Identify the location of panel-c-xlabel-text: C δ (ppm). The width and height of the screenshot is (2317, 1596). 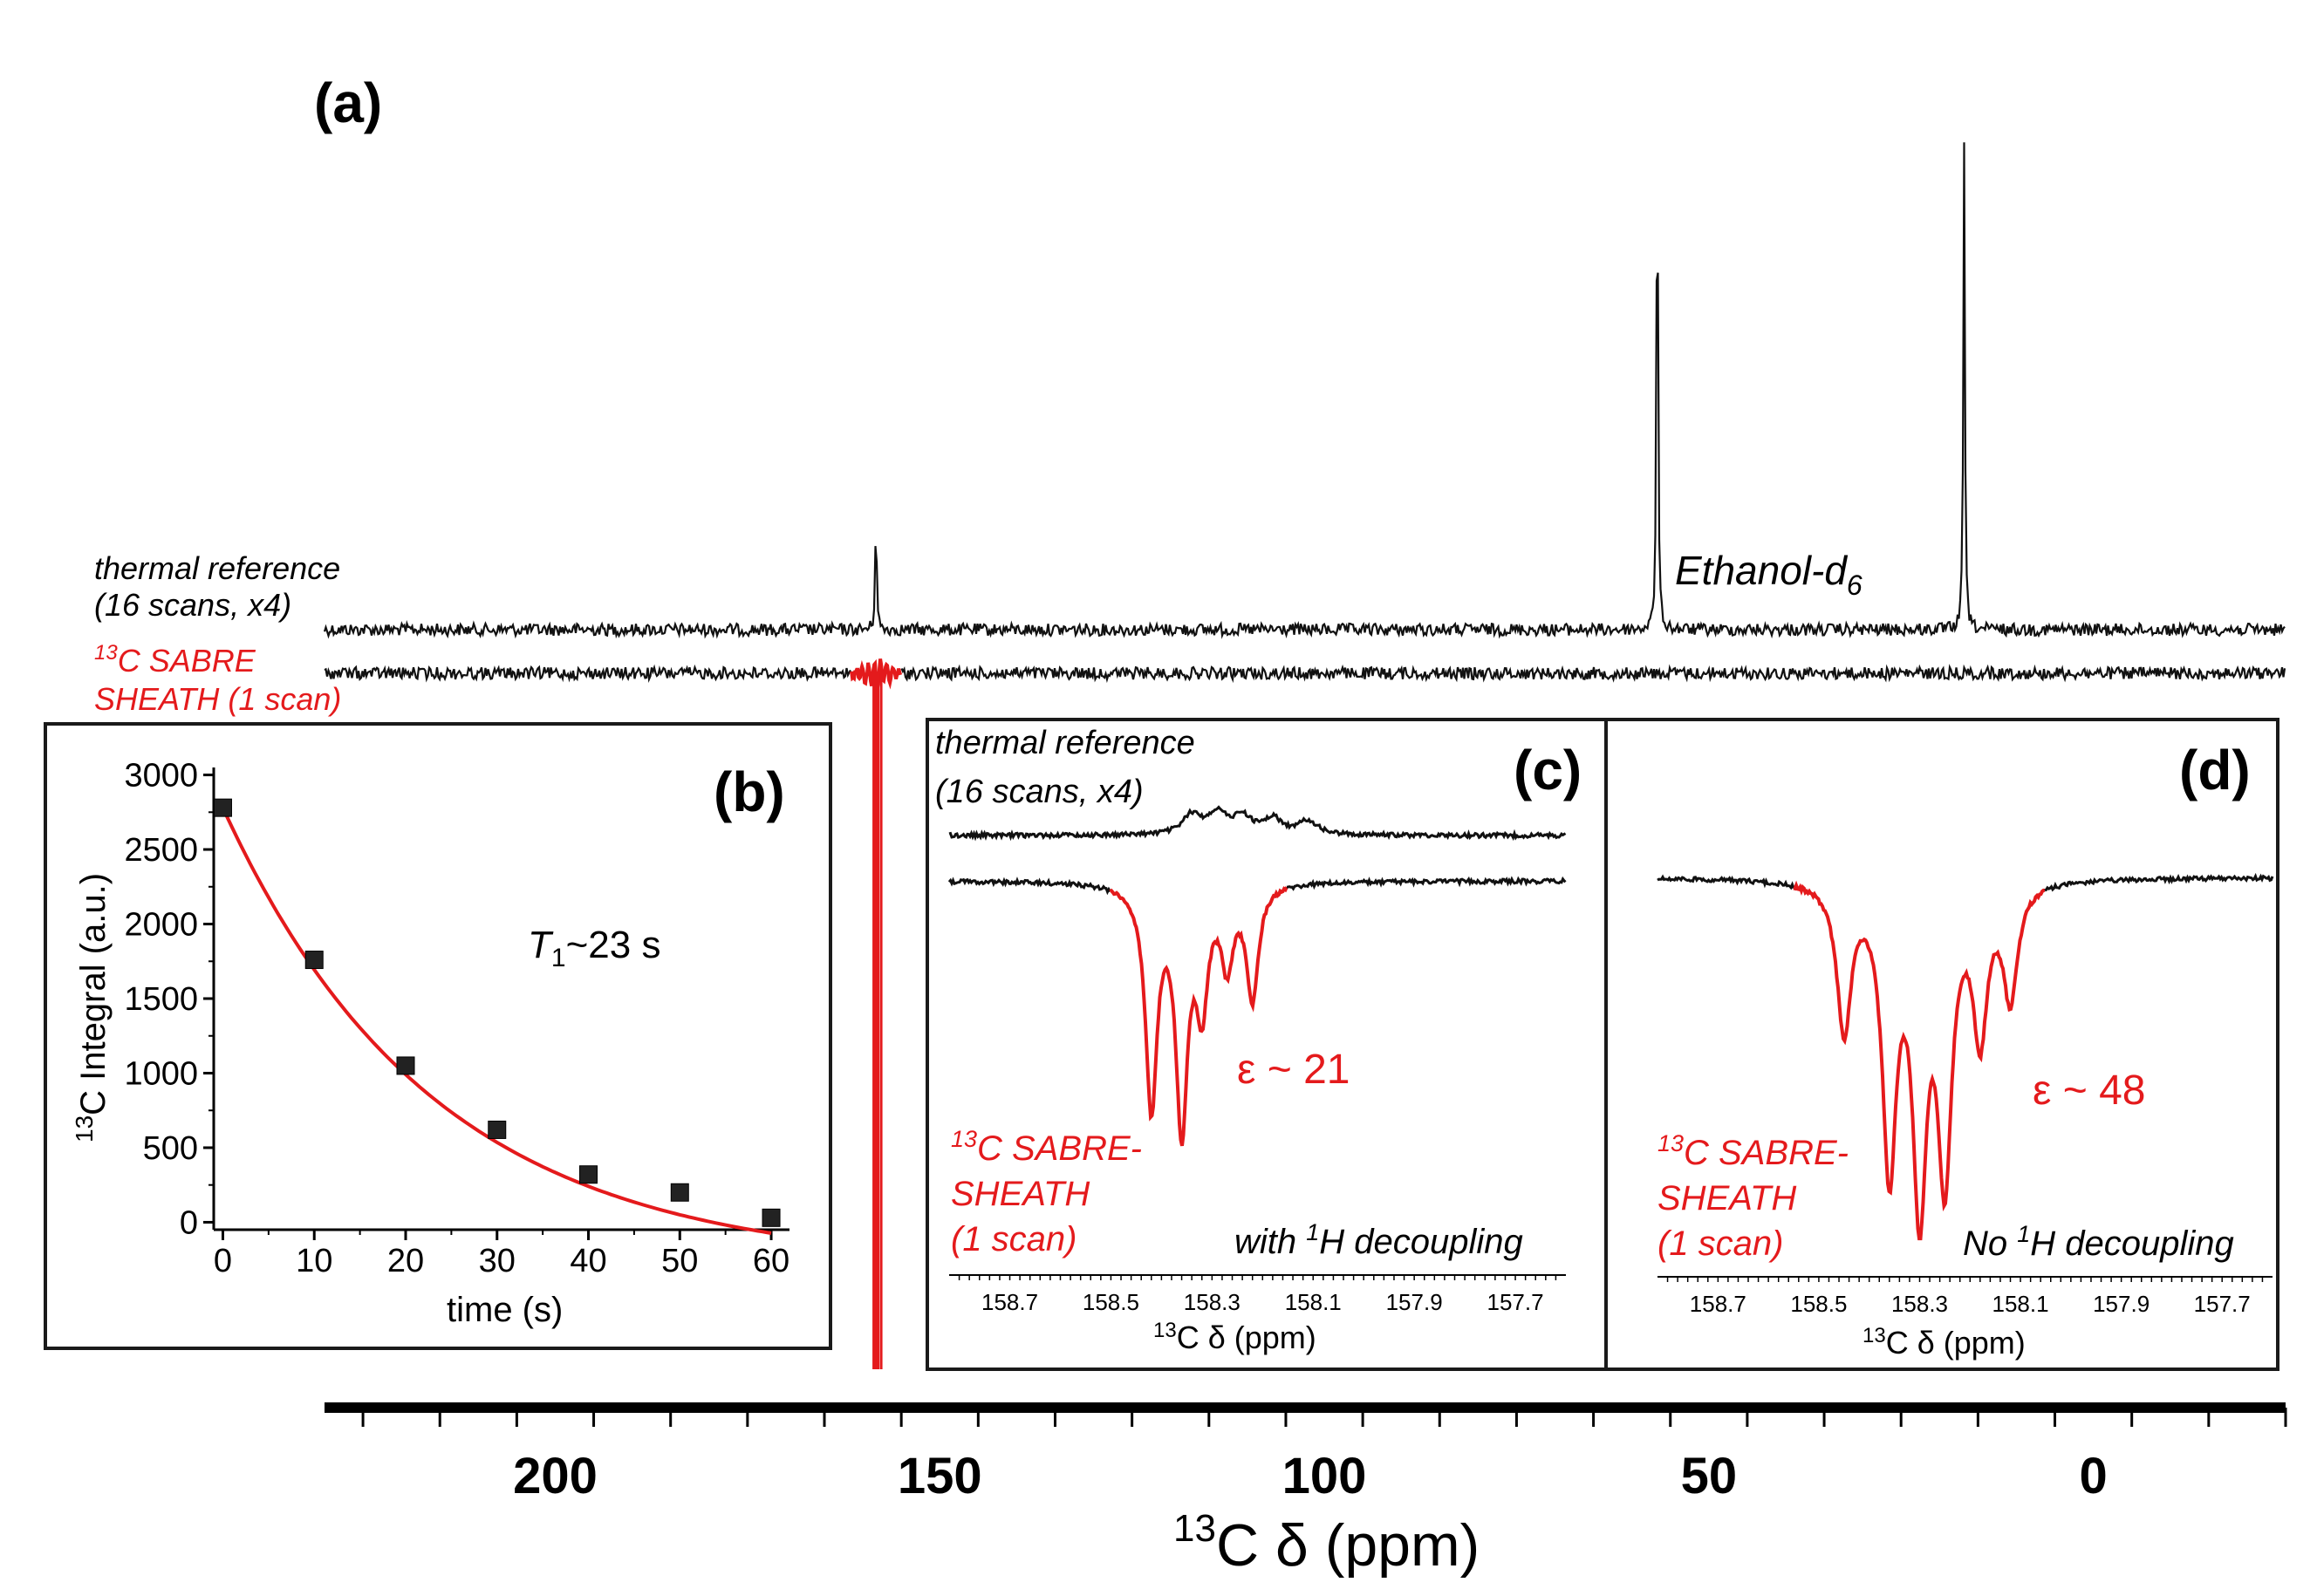
(1246, 1338).